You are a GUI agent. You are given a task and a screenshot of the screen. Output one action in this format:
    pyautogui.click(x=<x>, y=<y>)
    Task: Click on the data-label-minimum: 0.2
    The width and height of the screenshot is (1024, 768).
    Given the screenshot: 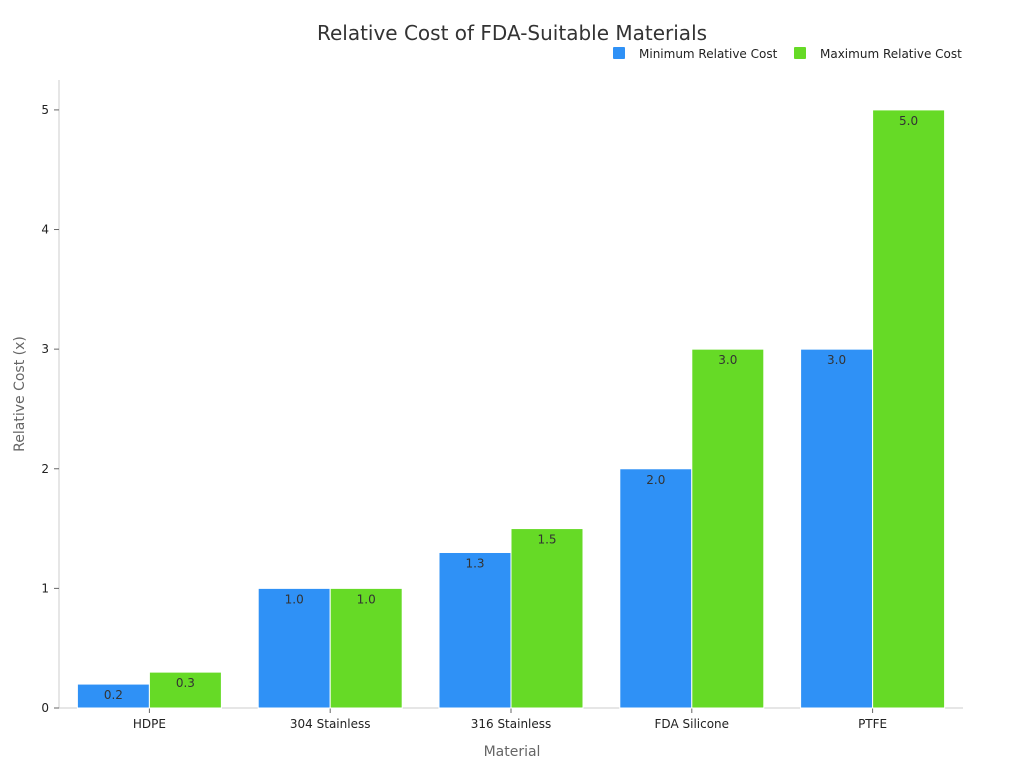 What is the action you would take?
    pyautogui.click(x=113, y=695)
    